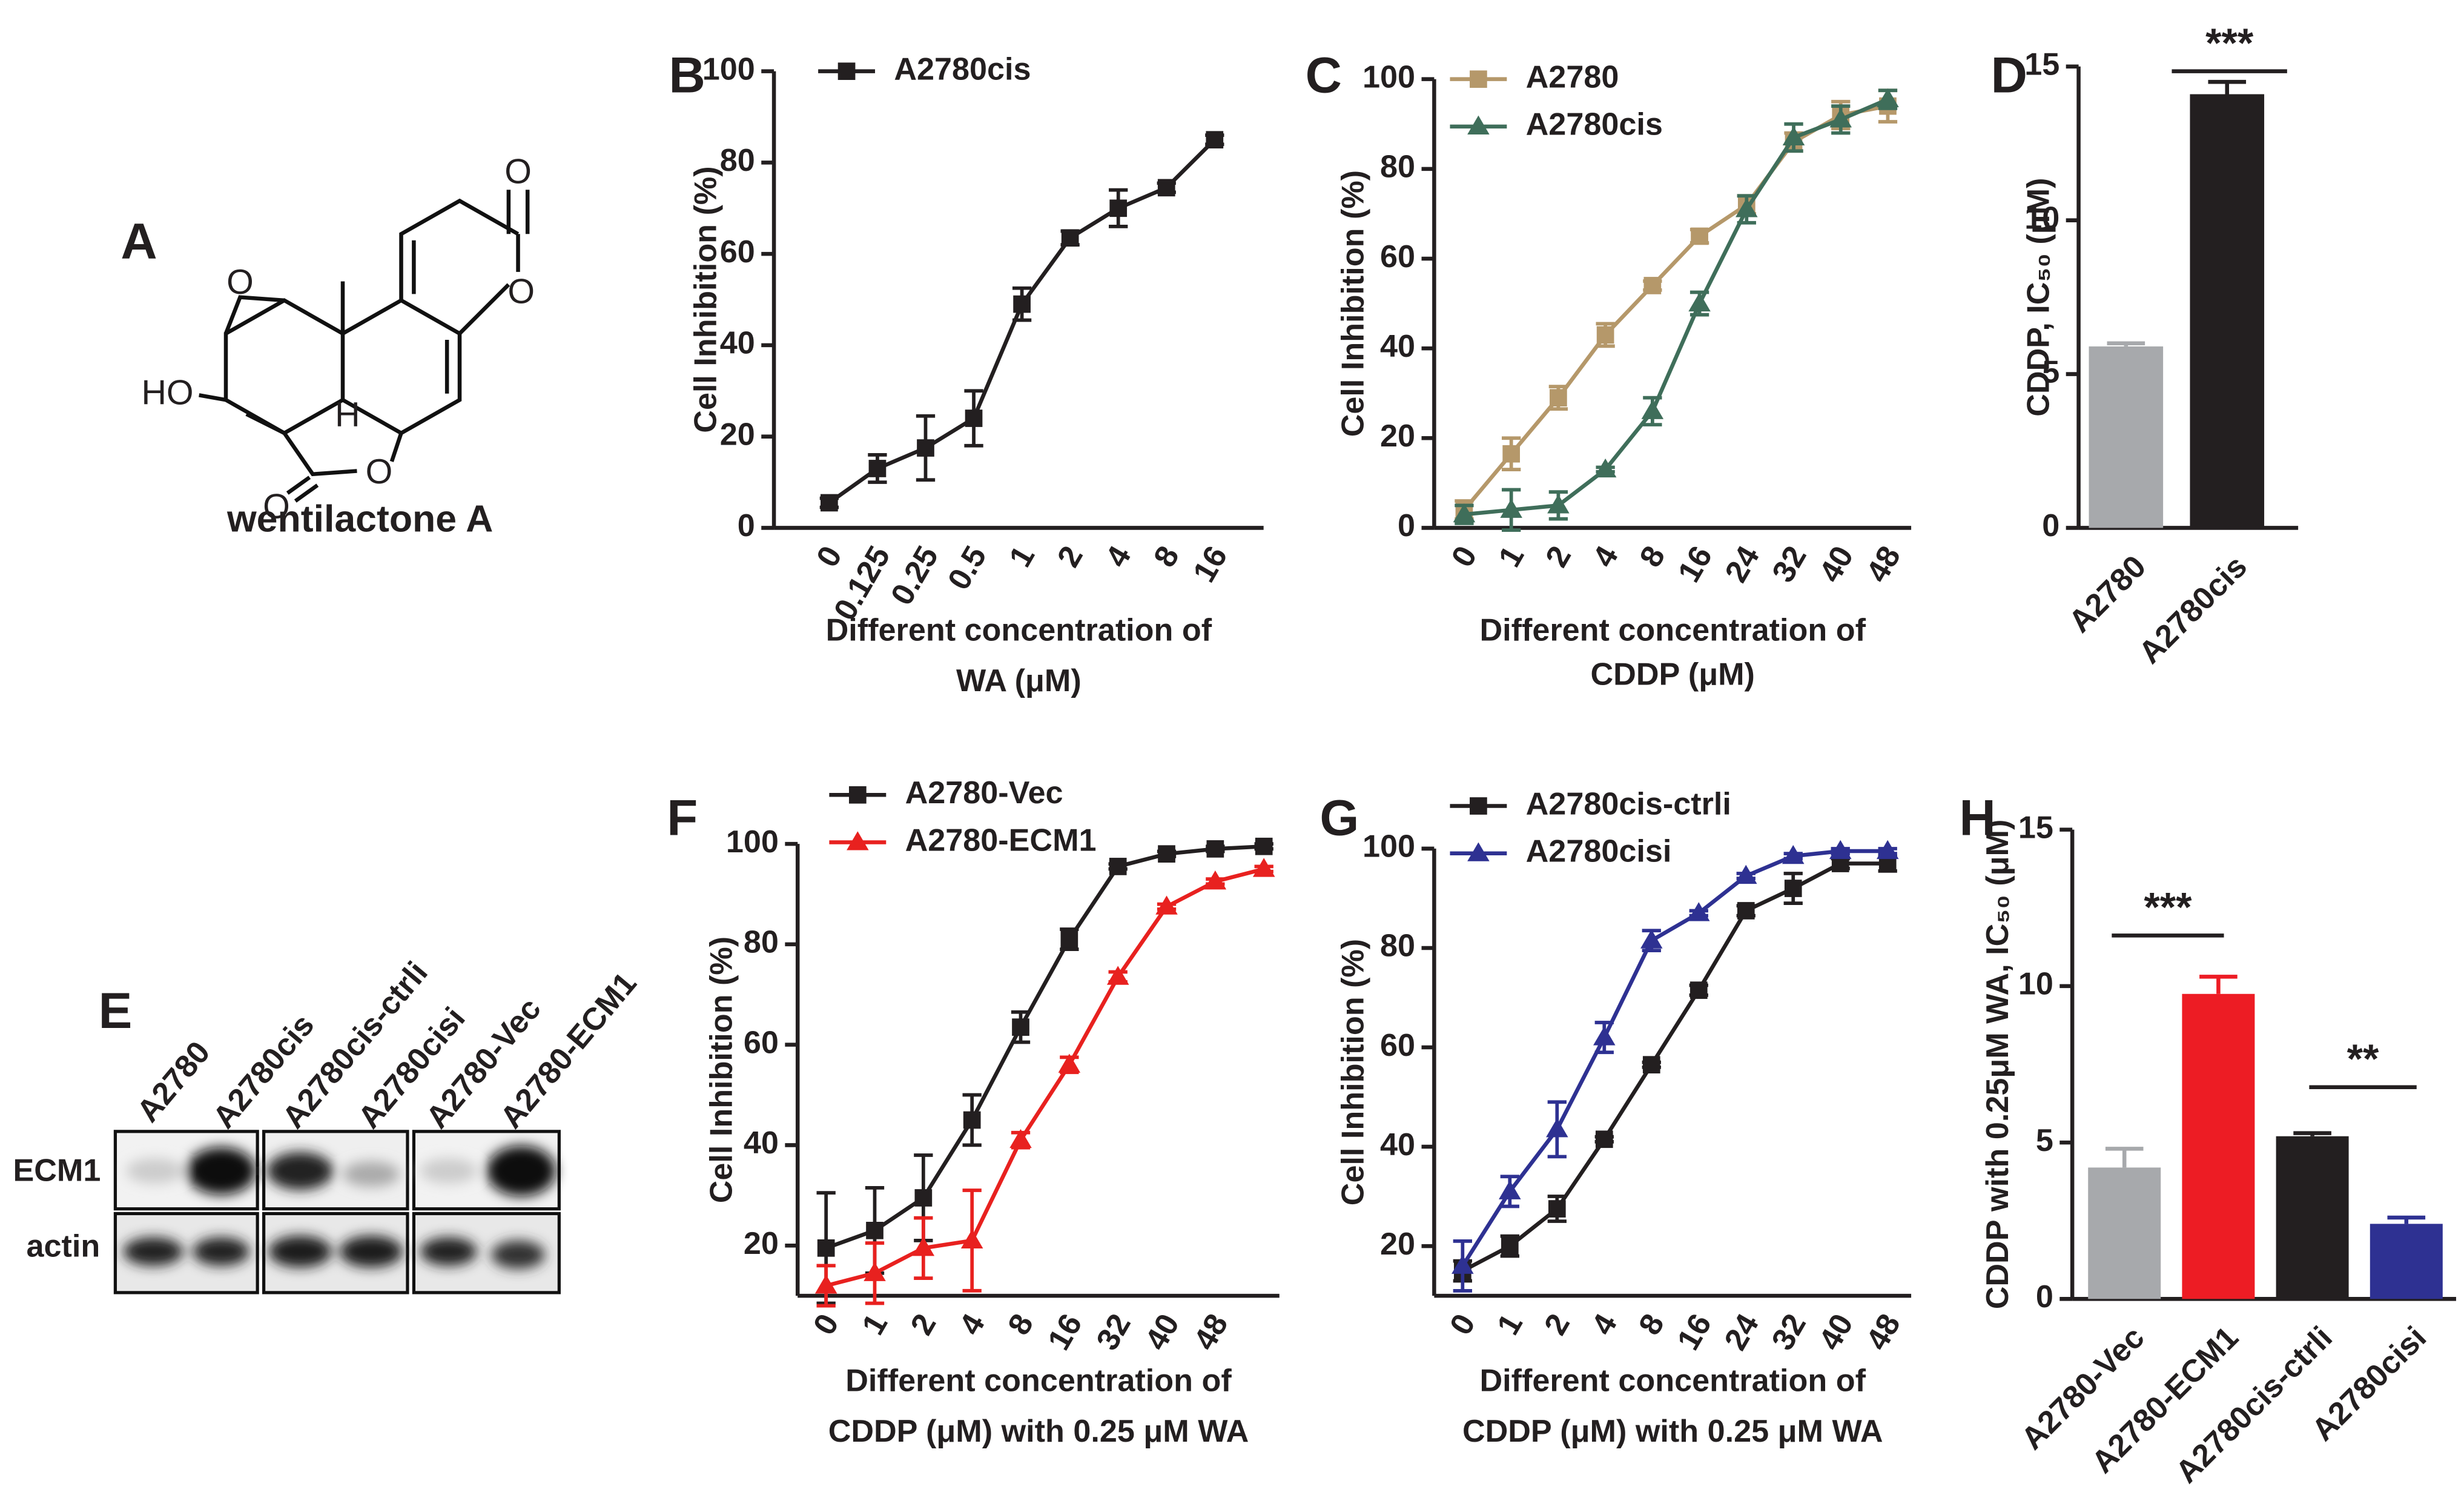  What do you see at coordinates (1997, 1065) in the screenshot?
I see `y-axis-label: CDDP with 0.25μM WA, IC₅₀ (μM)` at bounding box center [1997, 1065].